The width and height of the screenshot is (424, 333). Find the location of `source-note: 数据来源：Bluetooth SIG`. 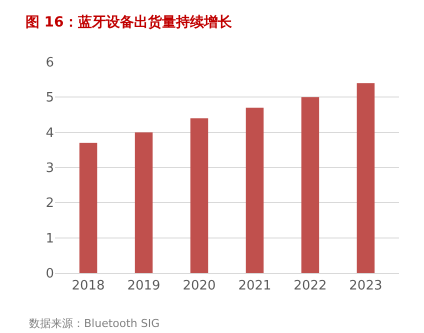

source-note: 数据来源：Bluetooth SIG is located at coordinates (94, 323).